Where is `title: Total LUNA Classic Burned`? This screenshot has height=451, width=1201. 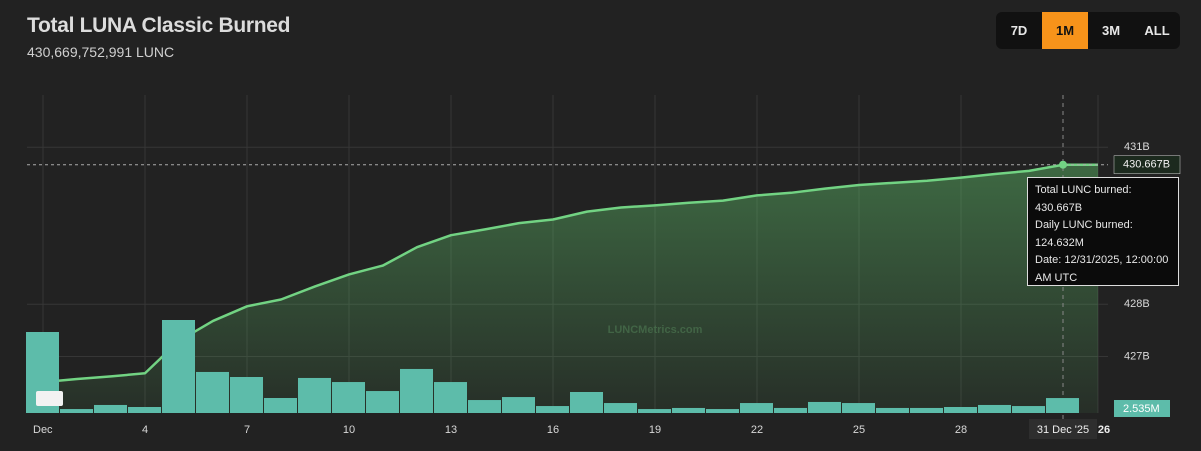
title: Total LUNA Classic Burned is located at coordinates (159, 25).